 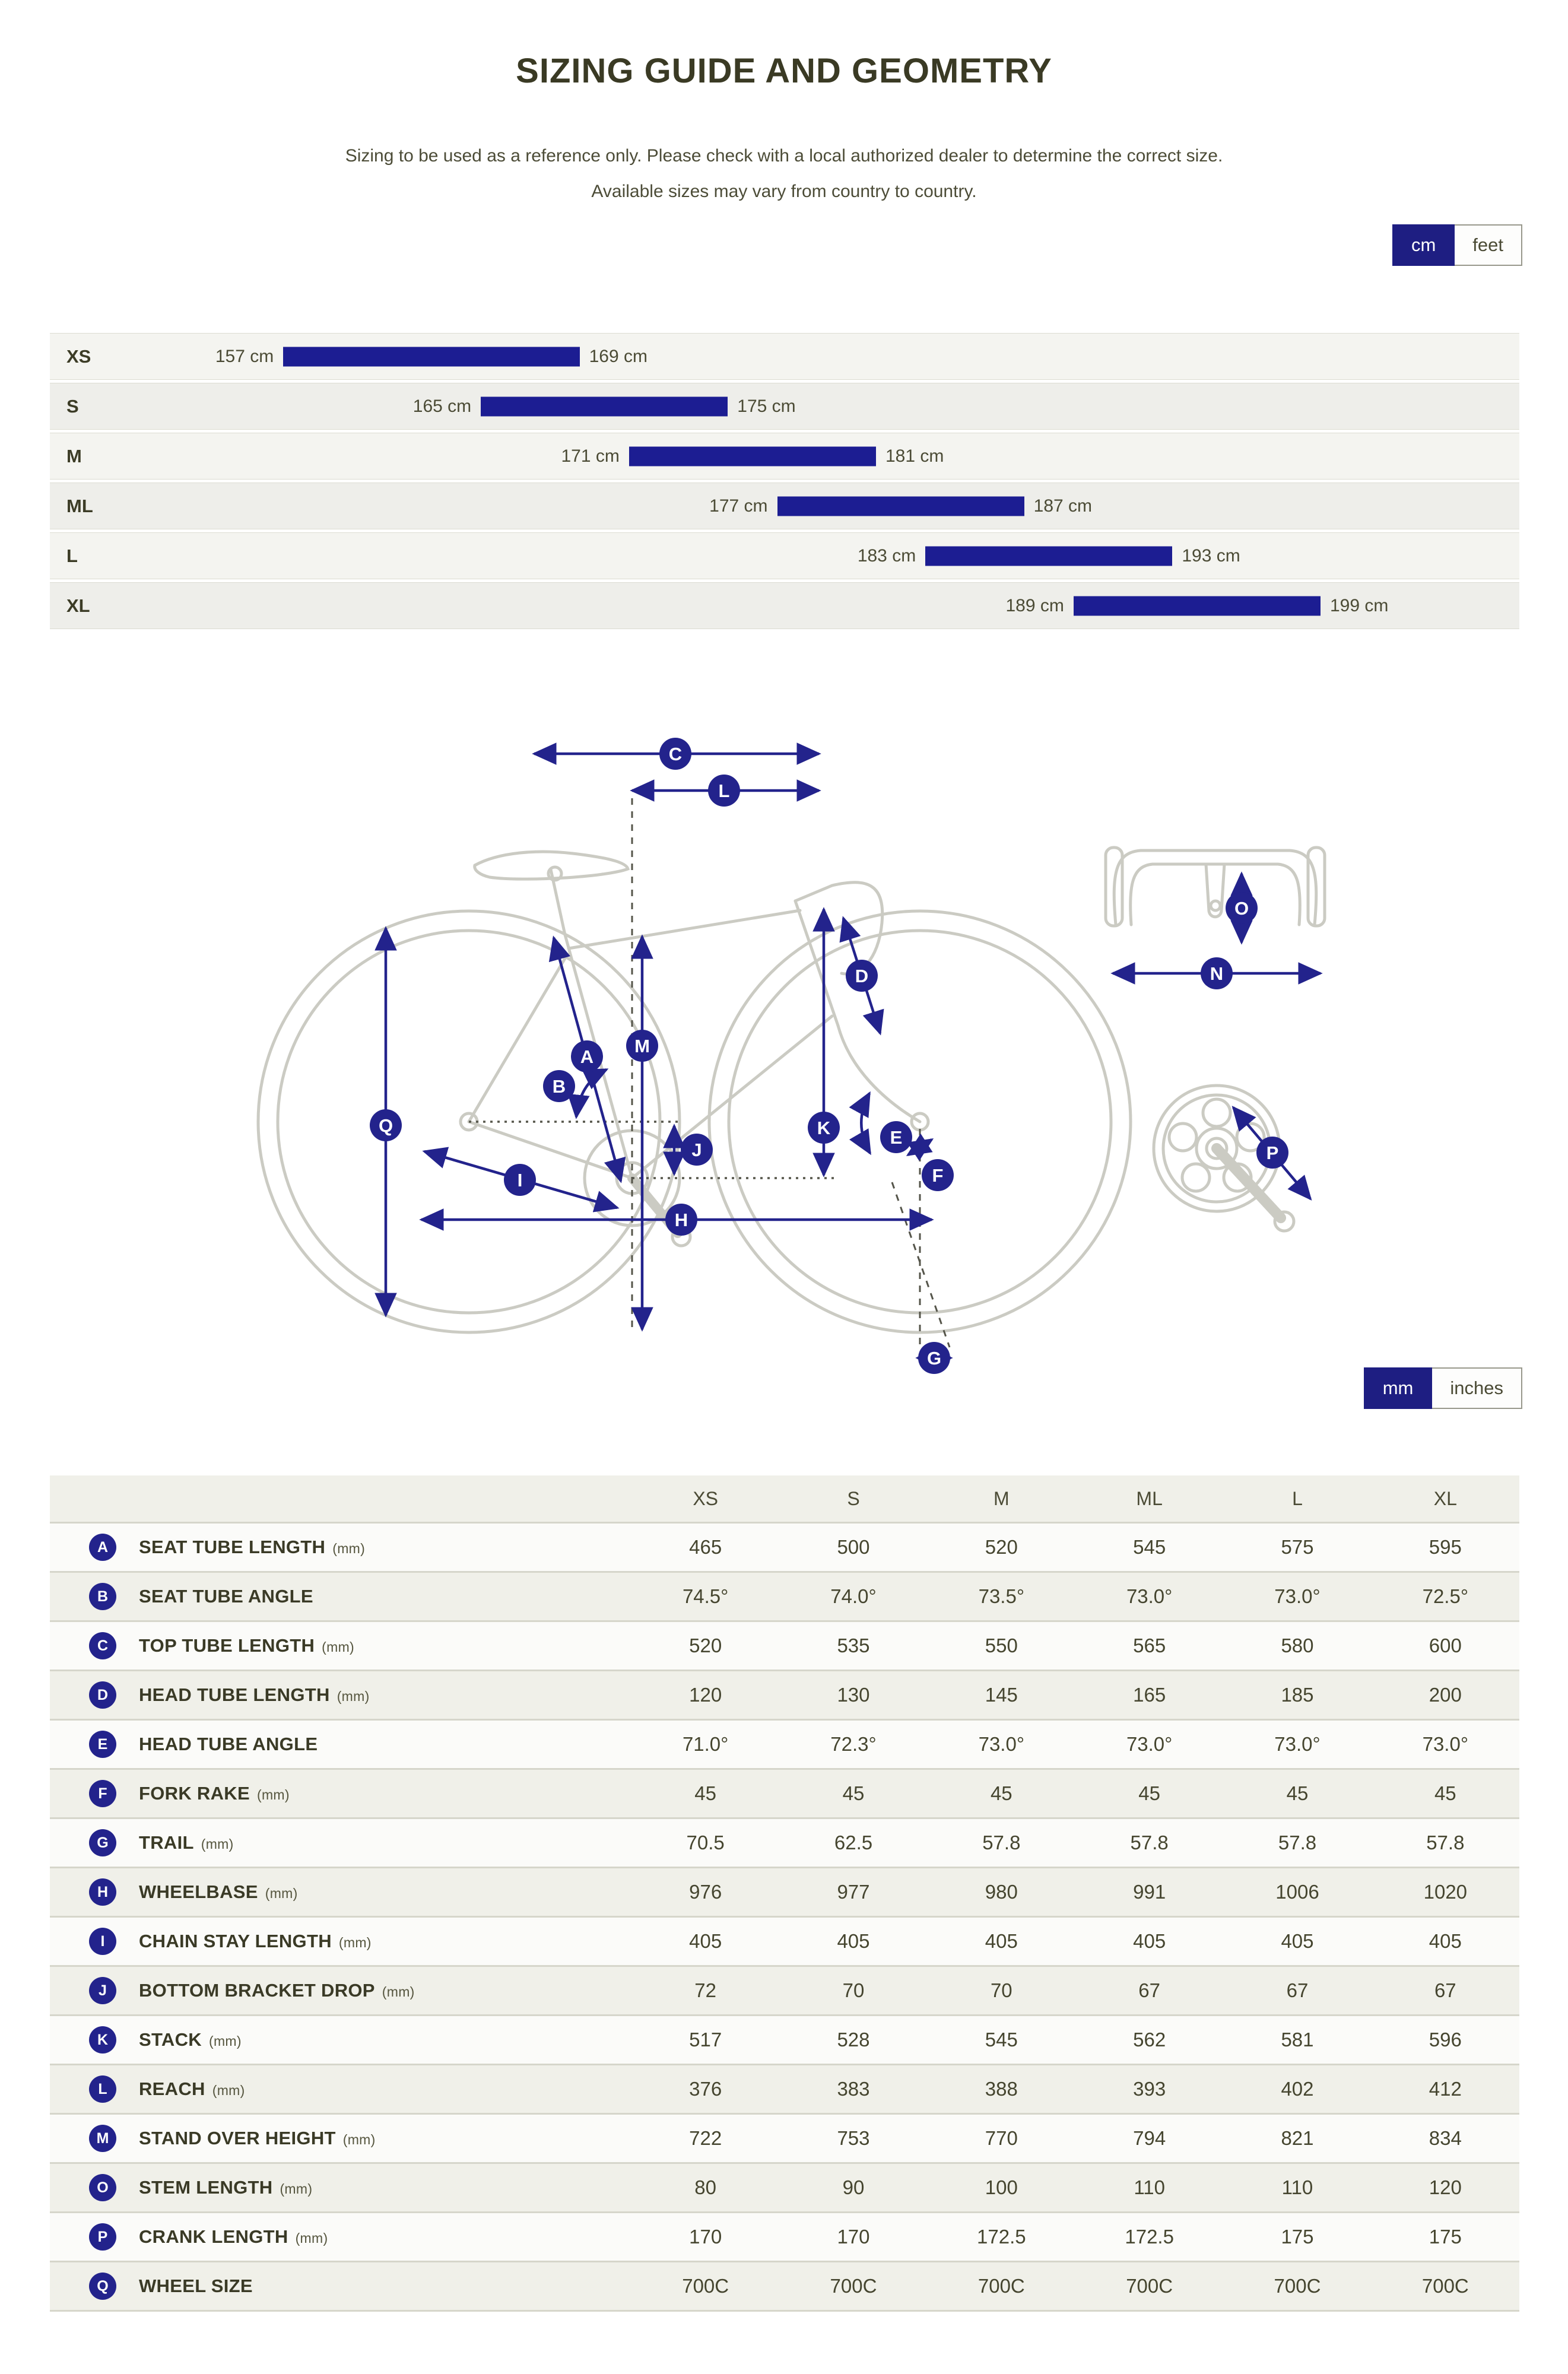 What do you see at coordinates (1297, 1793) in the screenshot?
I see `geometry-value-F-L: 45` at bounding box center [1297, 1793].